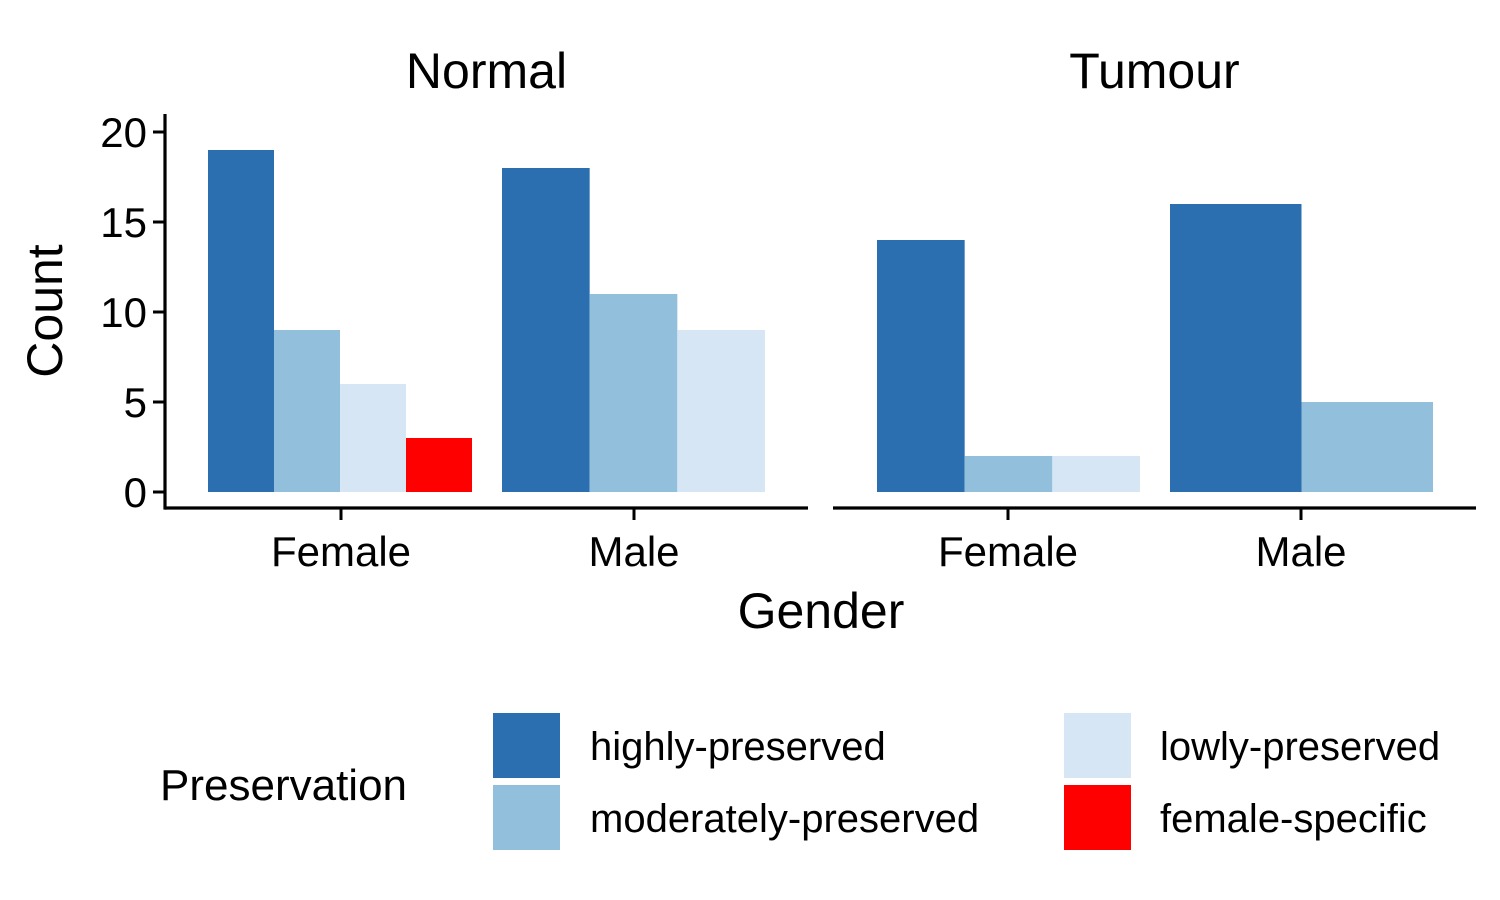 This screenshot has height=900, width=1500. I want to click on bar-tumour-female-lowly-preserved, so click(1096, 474).